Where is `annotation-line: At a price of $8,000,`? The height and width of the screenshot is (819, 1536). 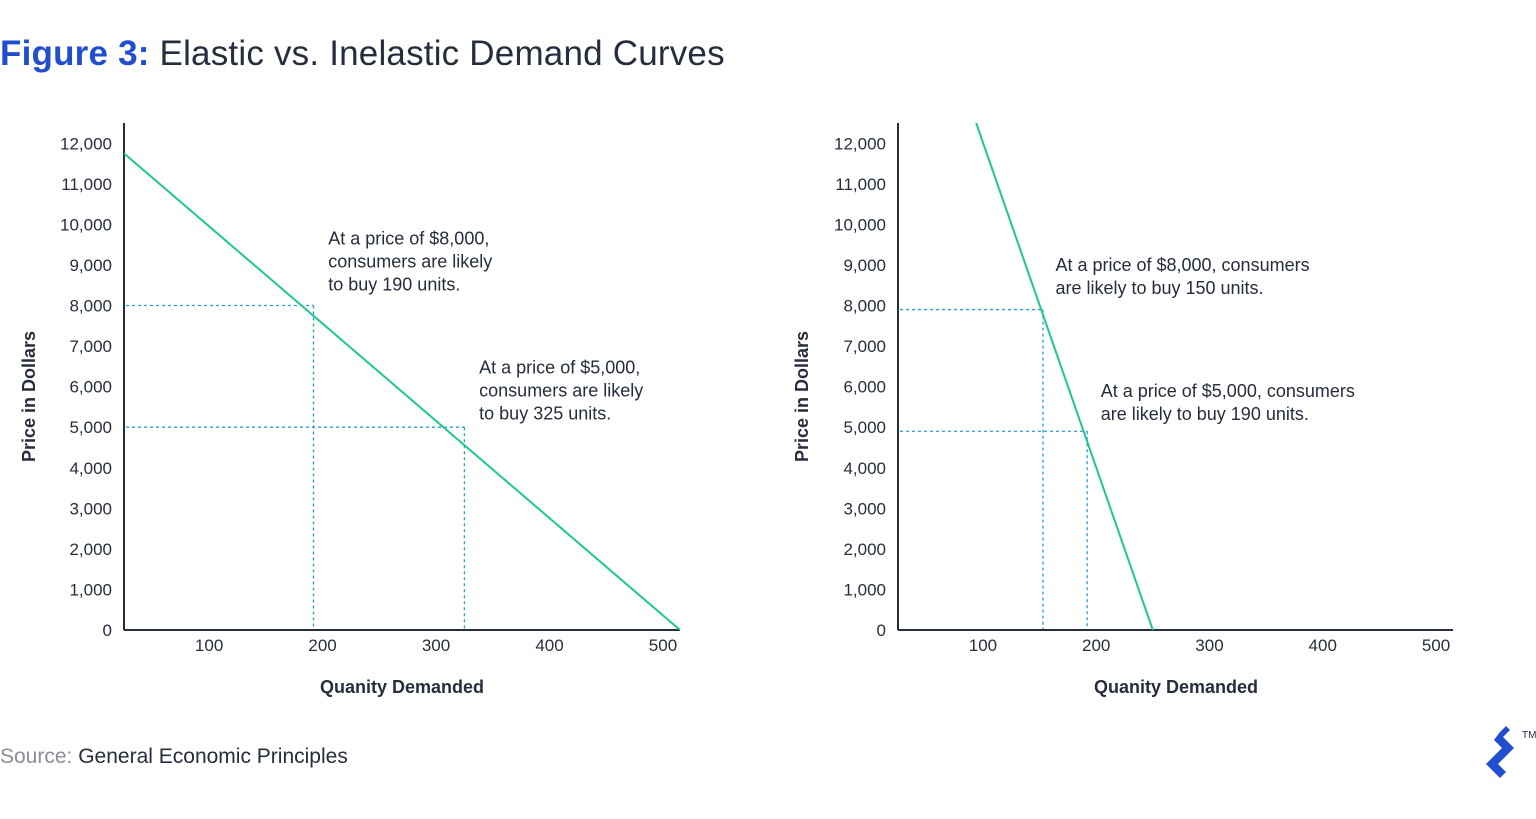 annotation-line: At a price of $8,000, is located at coordinates (408, 239).